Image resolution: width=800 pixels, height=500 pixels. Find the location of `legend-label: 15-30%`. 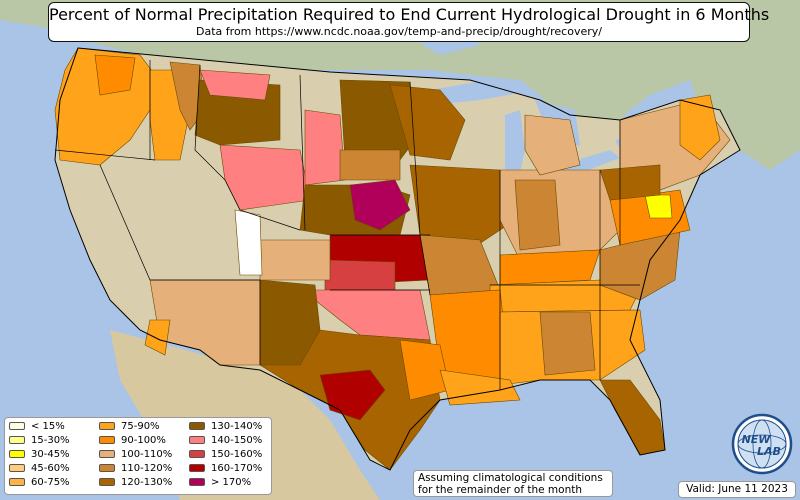

legend-label: 15-30% is located at coordinates (50, 440).